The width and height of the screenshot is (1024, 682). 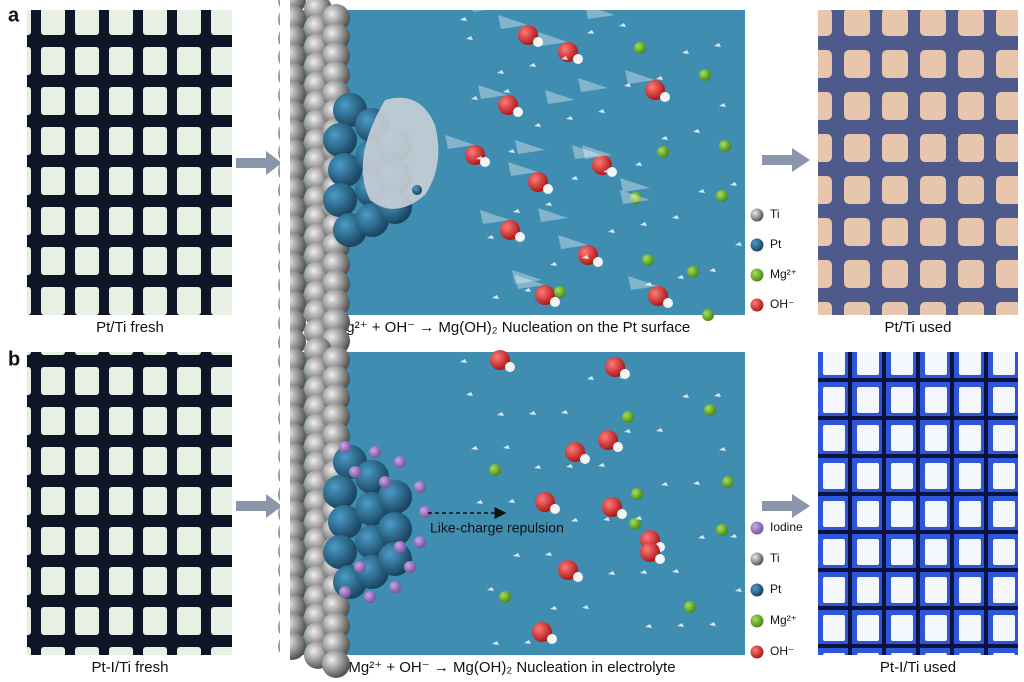 What do you see at coordinates (782, 651) in the screenshot?
I see `legend-label: OH⁻` at bounding box center [782, 651].